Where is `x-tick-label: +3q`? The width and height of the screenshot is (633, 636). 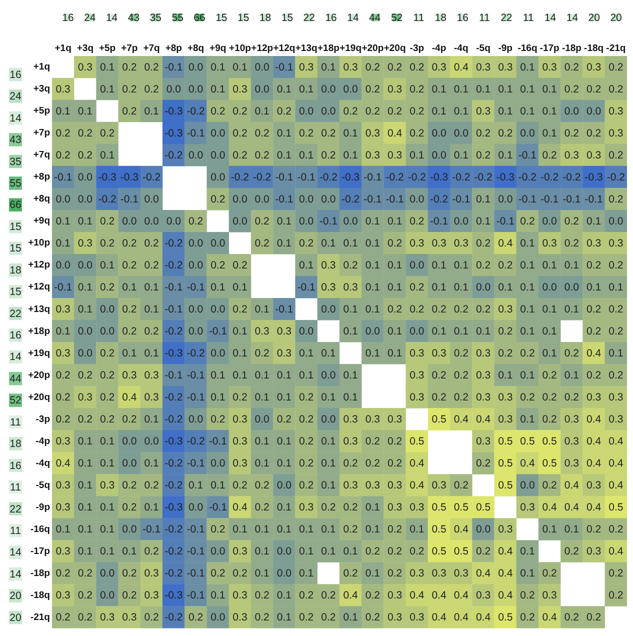
x-tick-label: +3q is located at coordinates (85, 48).